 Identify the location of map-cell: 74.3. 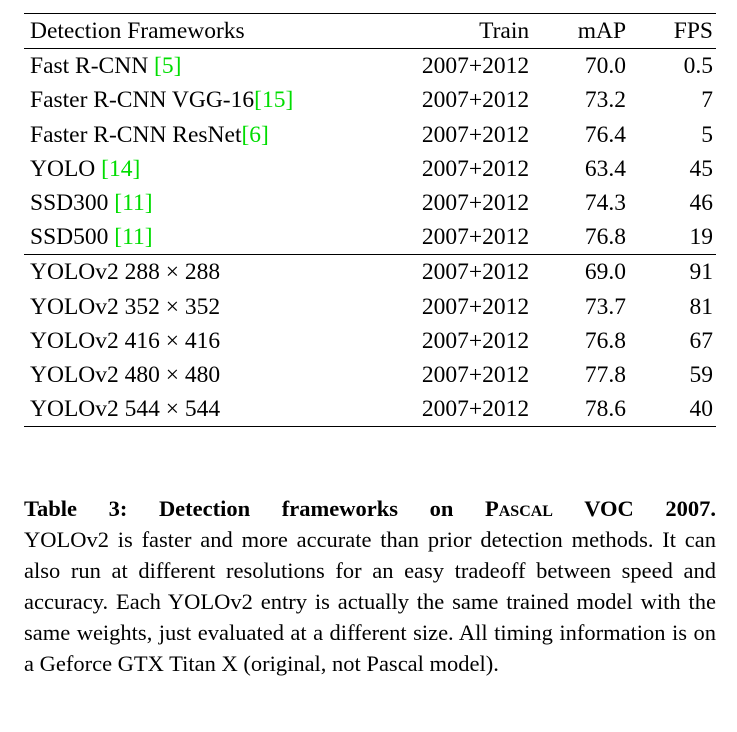
(605, 202).